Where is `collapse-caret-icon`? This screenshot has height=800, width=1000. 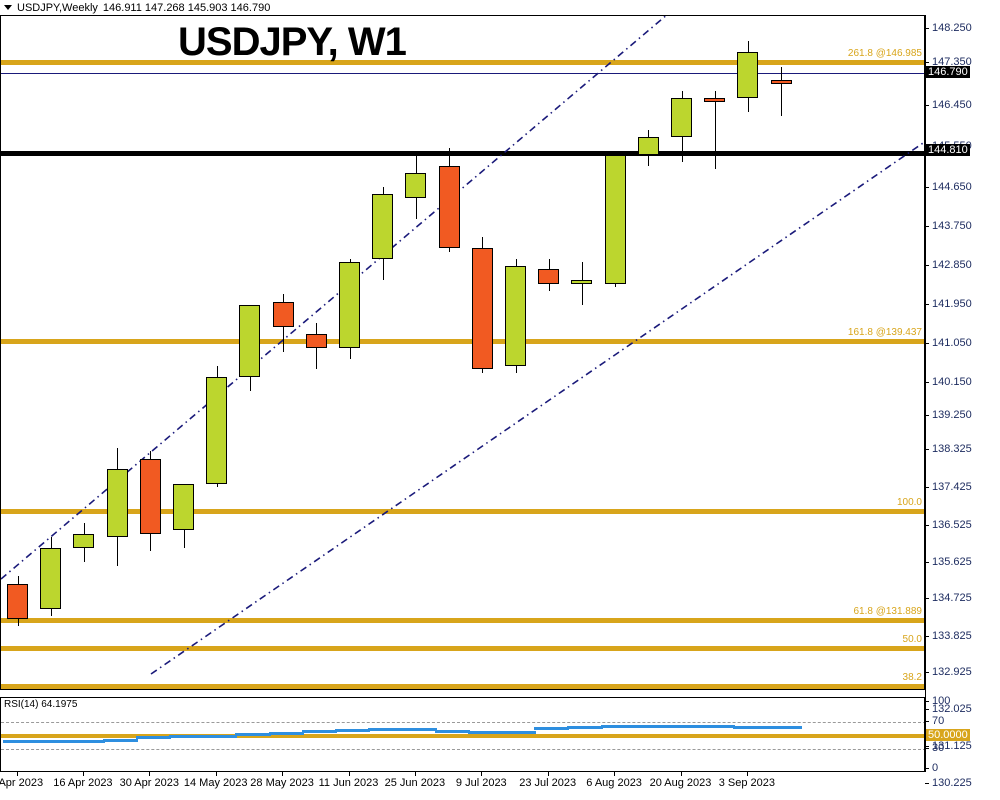
collapse-caret-icon is located at coordinates (8, 7).